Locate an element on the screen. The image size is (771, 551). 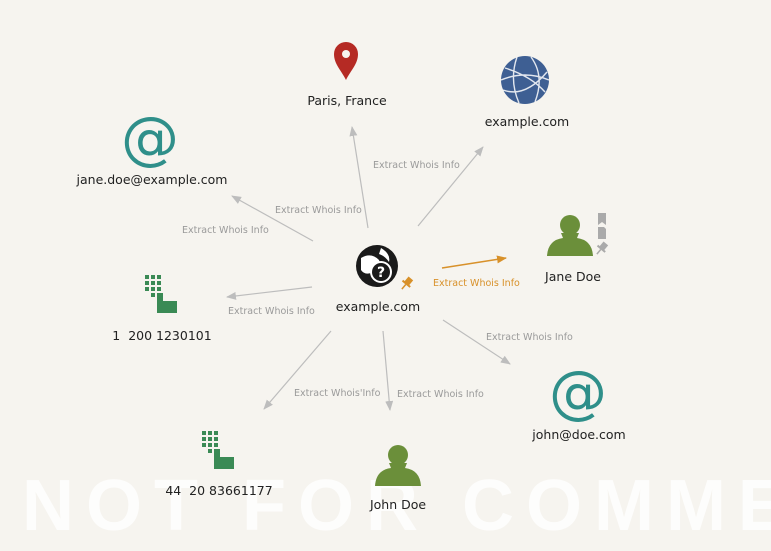
edge-to-john is located at coordinates (388, 370).